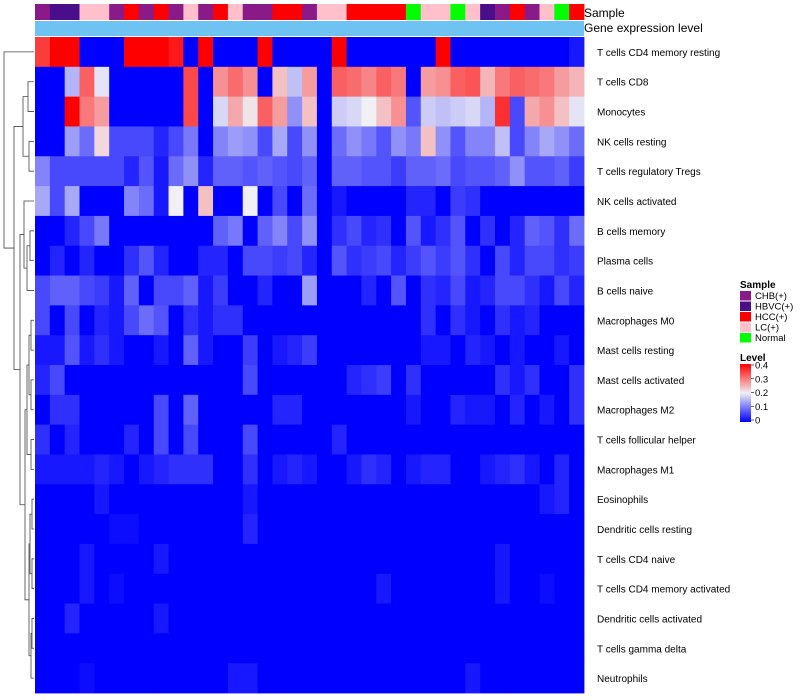  Describe the element at coordinates (636, 470) in the screenshot. I see `row-label: Macrophages M1` at that location.